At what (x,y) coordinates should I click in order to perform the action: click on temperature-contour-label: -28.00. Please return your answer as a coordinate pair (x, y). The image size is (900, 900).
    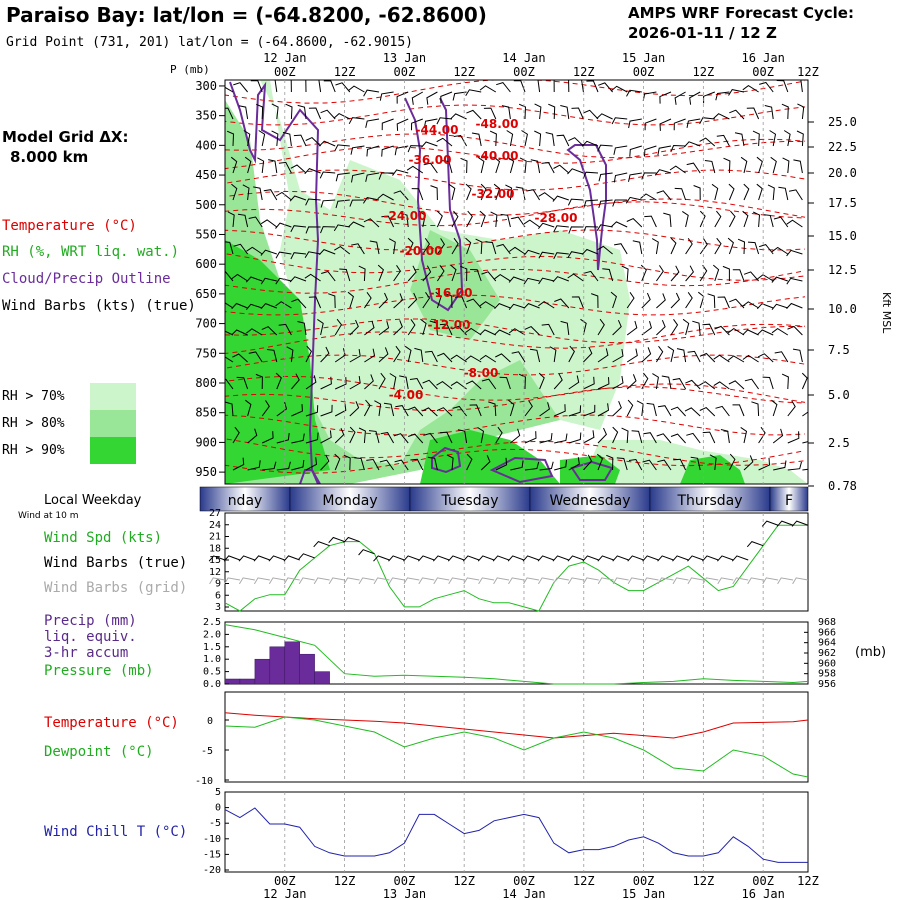
    Looking at the image, I should click on (556, 218).